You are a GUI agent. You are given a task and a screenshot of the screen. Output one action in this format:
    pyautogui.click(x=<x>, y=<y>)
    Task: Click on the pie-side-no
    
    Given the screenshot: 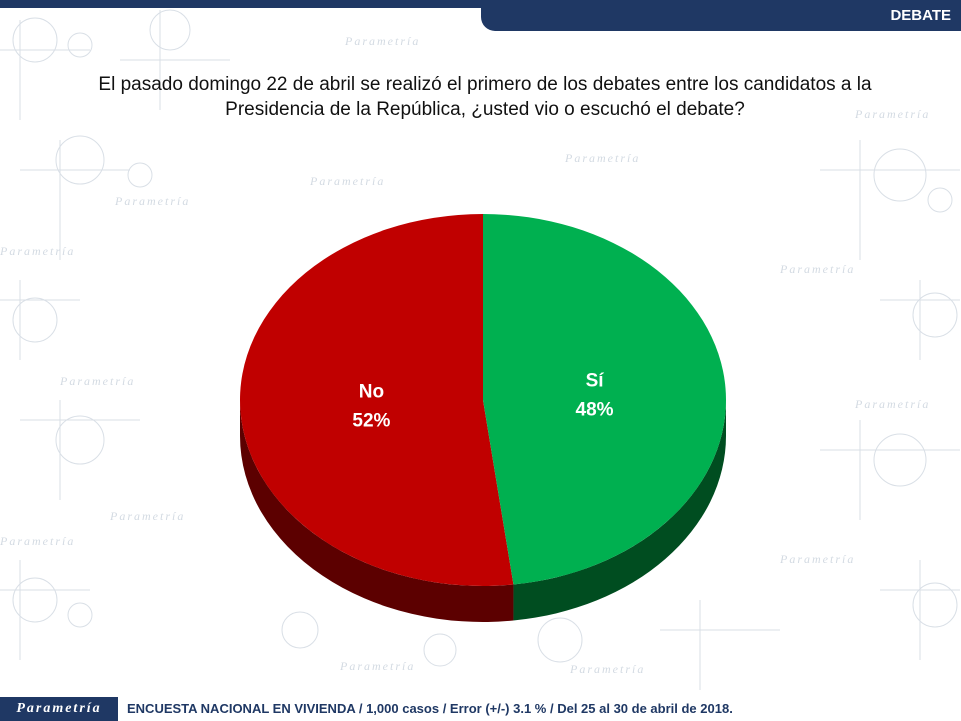 What is the action you would take?
    pyautogui.click(x=377, y=511)
    